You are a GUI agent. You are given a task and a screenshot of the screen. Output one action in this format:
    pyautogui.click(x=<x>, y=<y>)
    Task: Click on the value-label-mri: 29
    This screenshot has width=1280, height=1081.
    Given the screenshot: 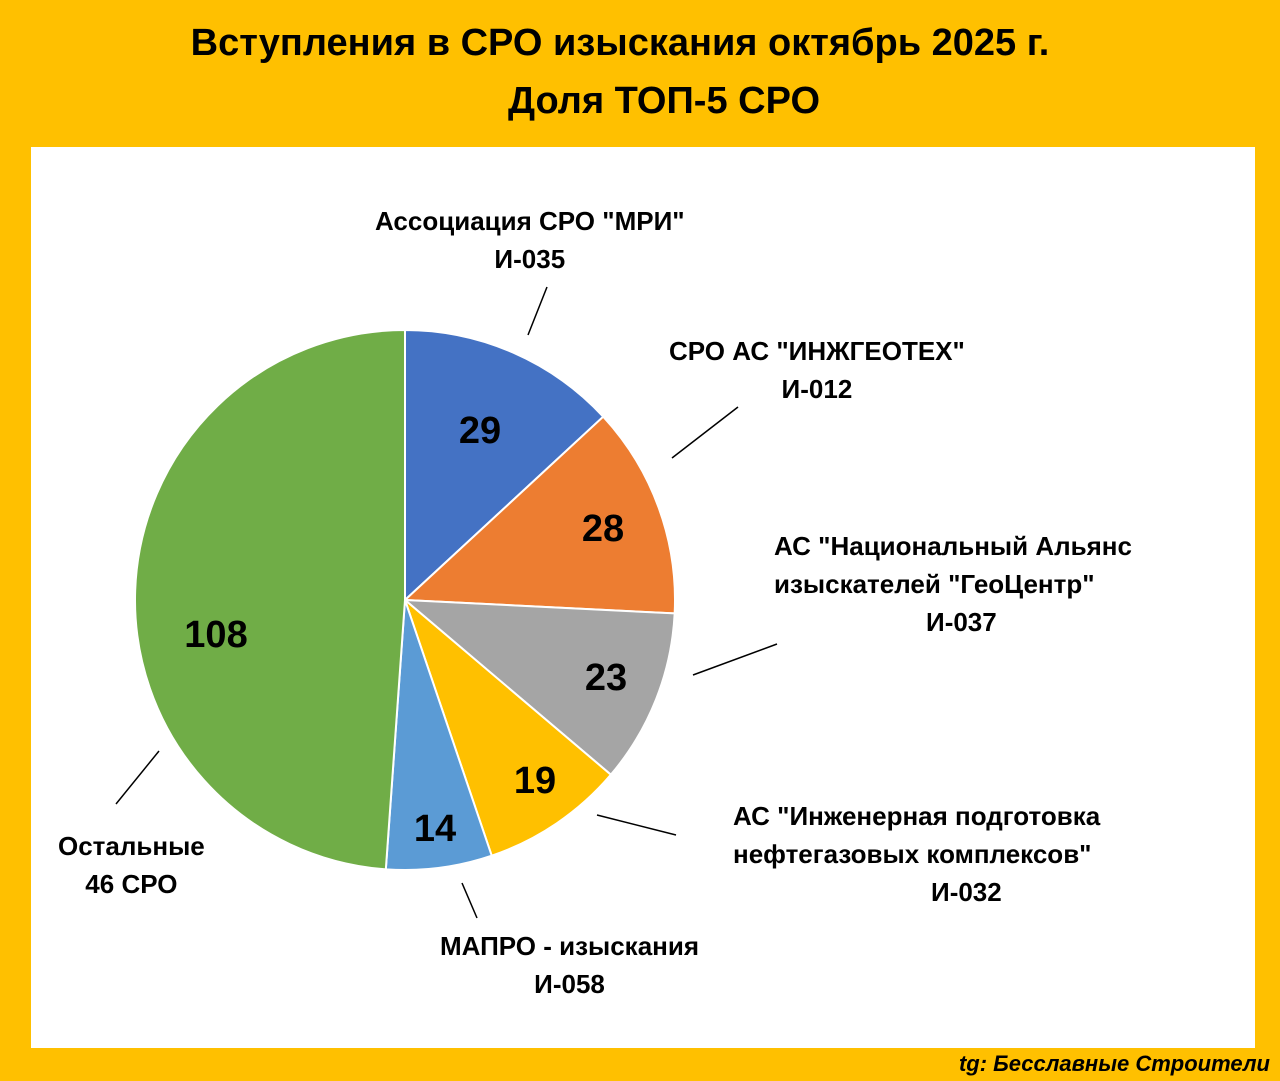 What is the action you would take?
    pyautogui.click(x=480, y=431)
    